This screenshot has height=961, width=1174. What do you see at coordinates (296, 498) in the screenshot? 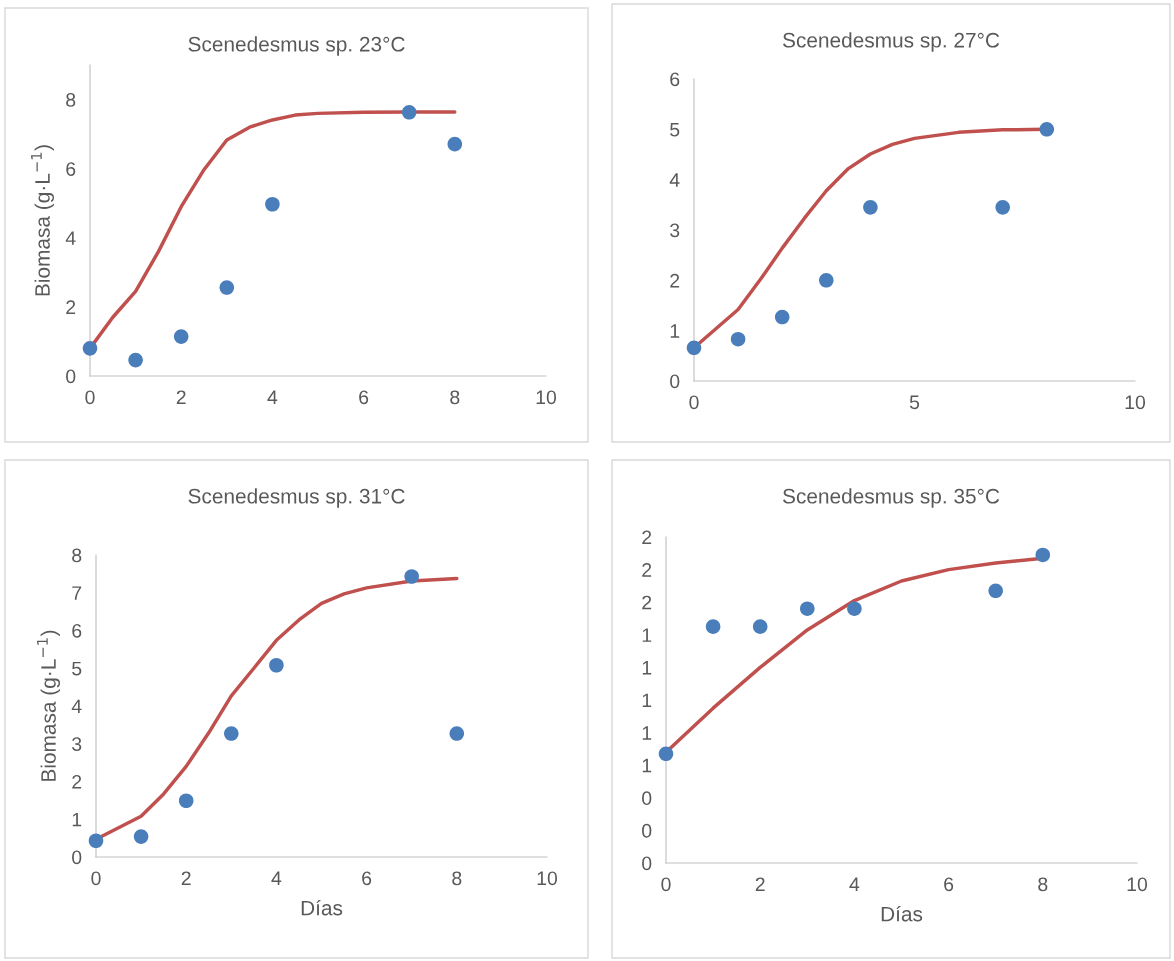
I see `chart-title: Scenedesmus sp. 31°C` at bounding box center [296, 498].